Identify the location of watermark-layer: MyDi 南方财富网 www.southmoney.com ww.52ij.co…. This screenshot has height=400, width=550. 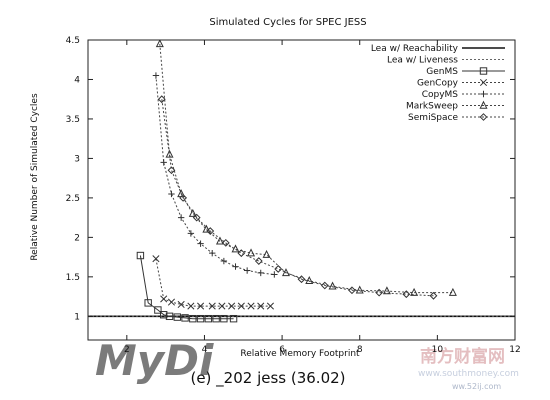
(307, 363).